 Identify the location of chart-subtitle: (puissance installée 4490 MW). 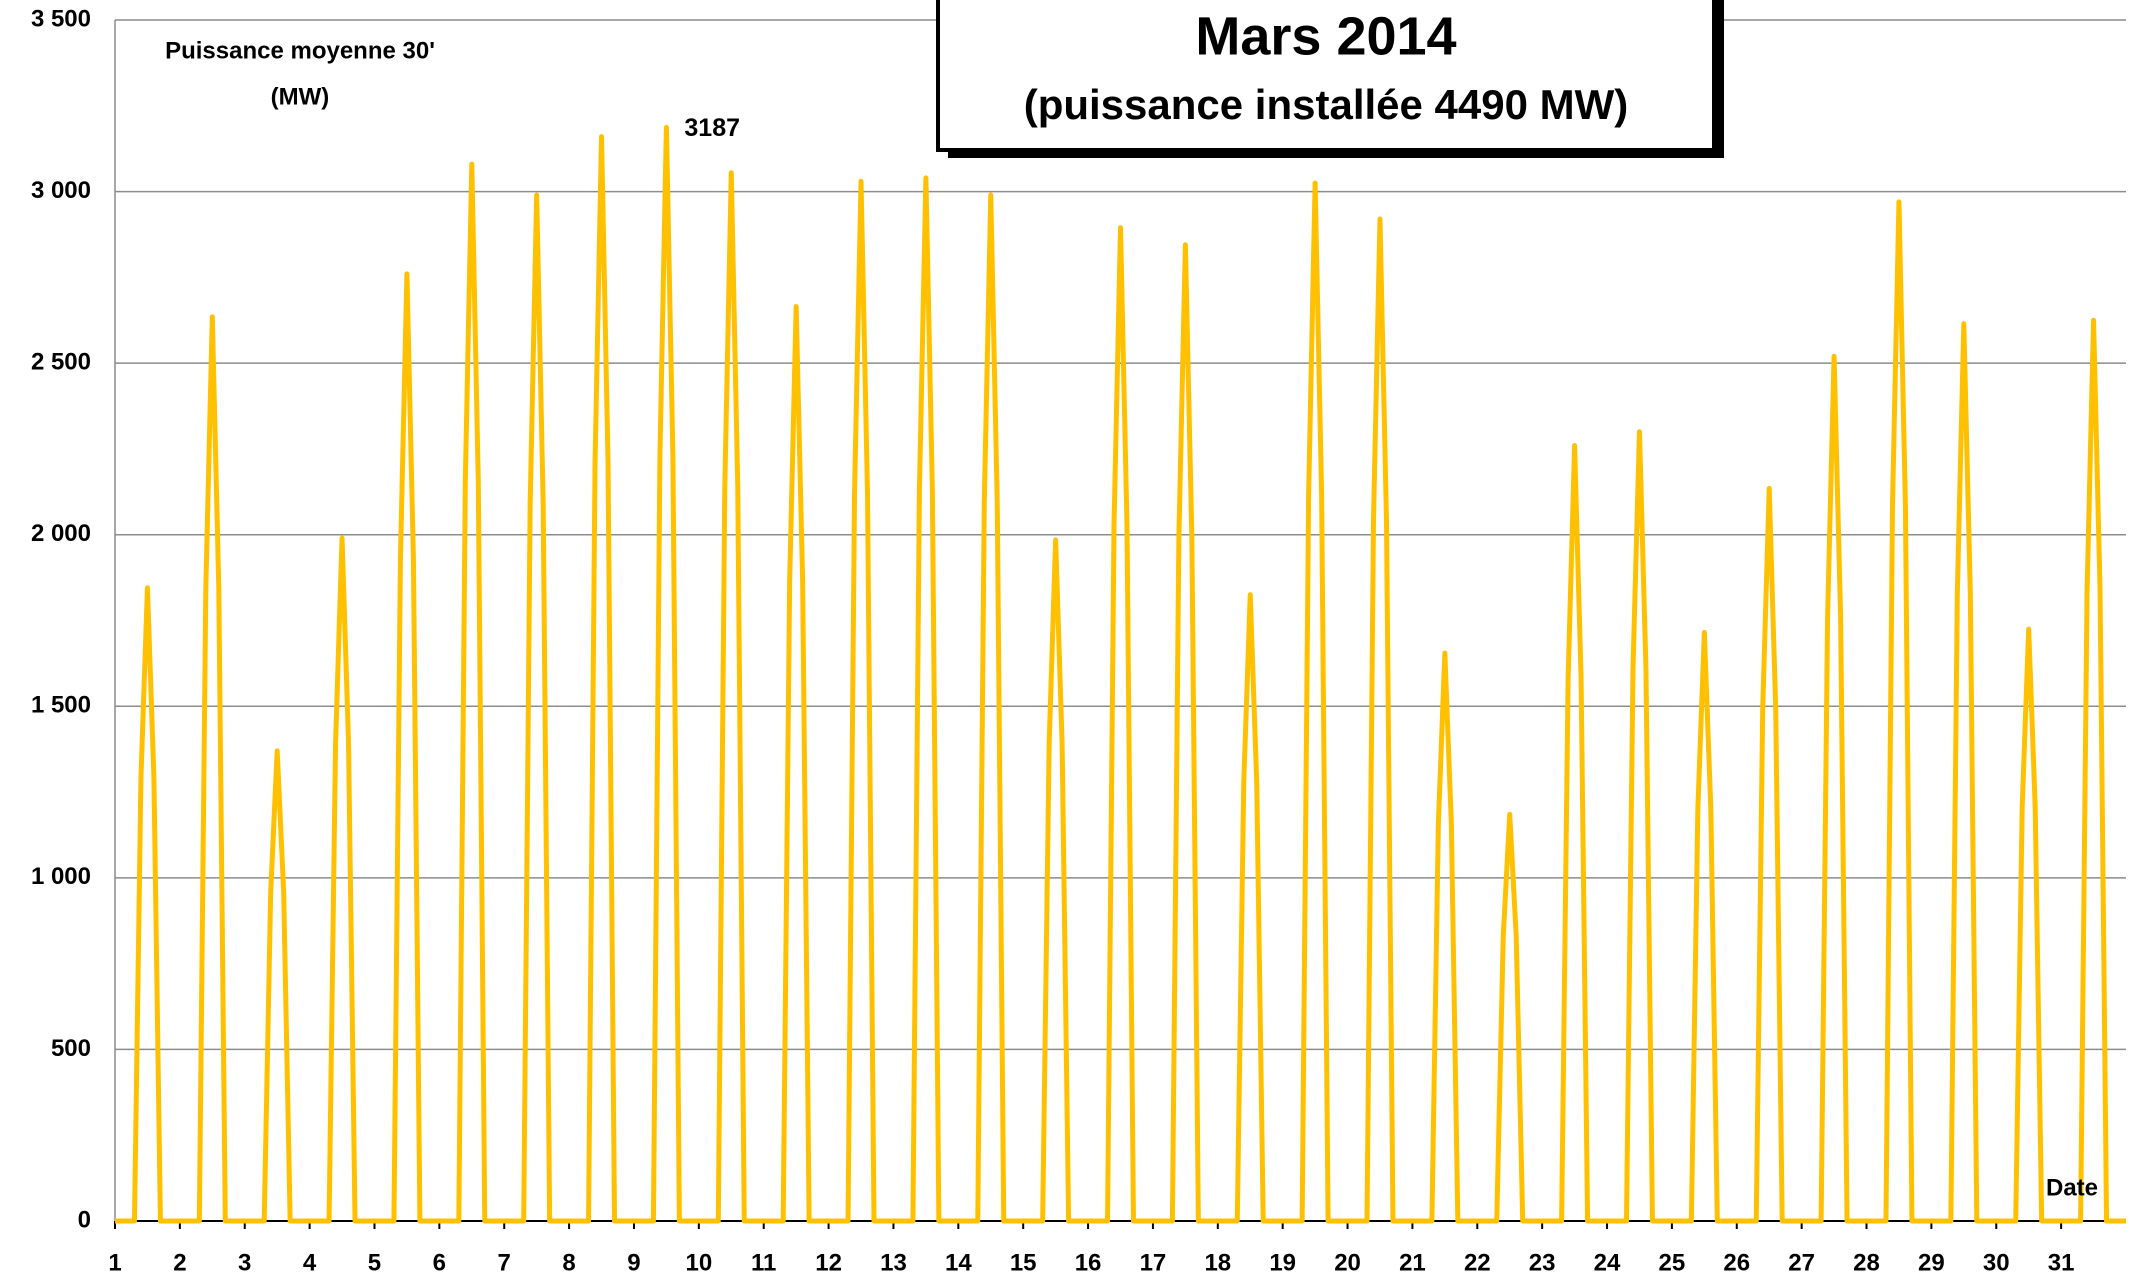
(1326, 104).